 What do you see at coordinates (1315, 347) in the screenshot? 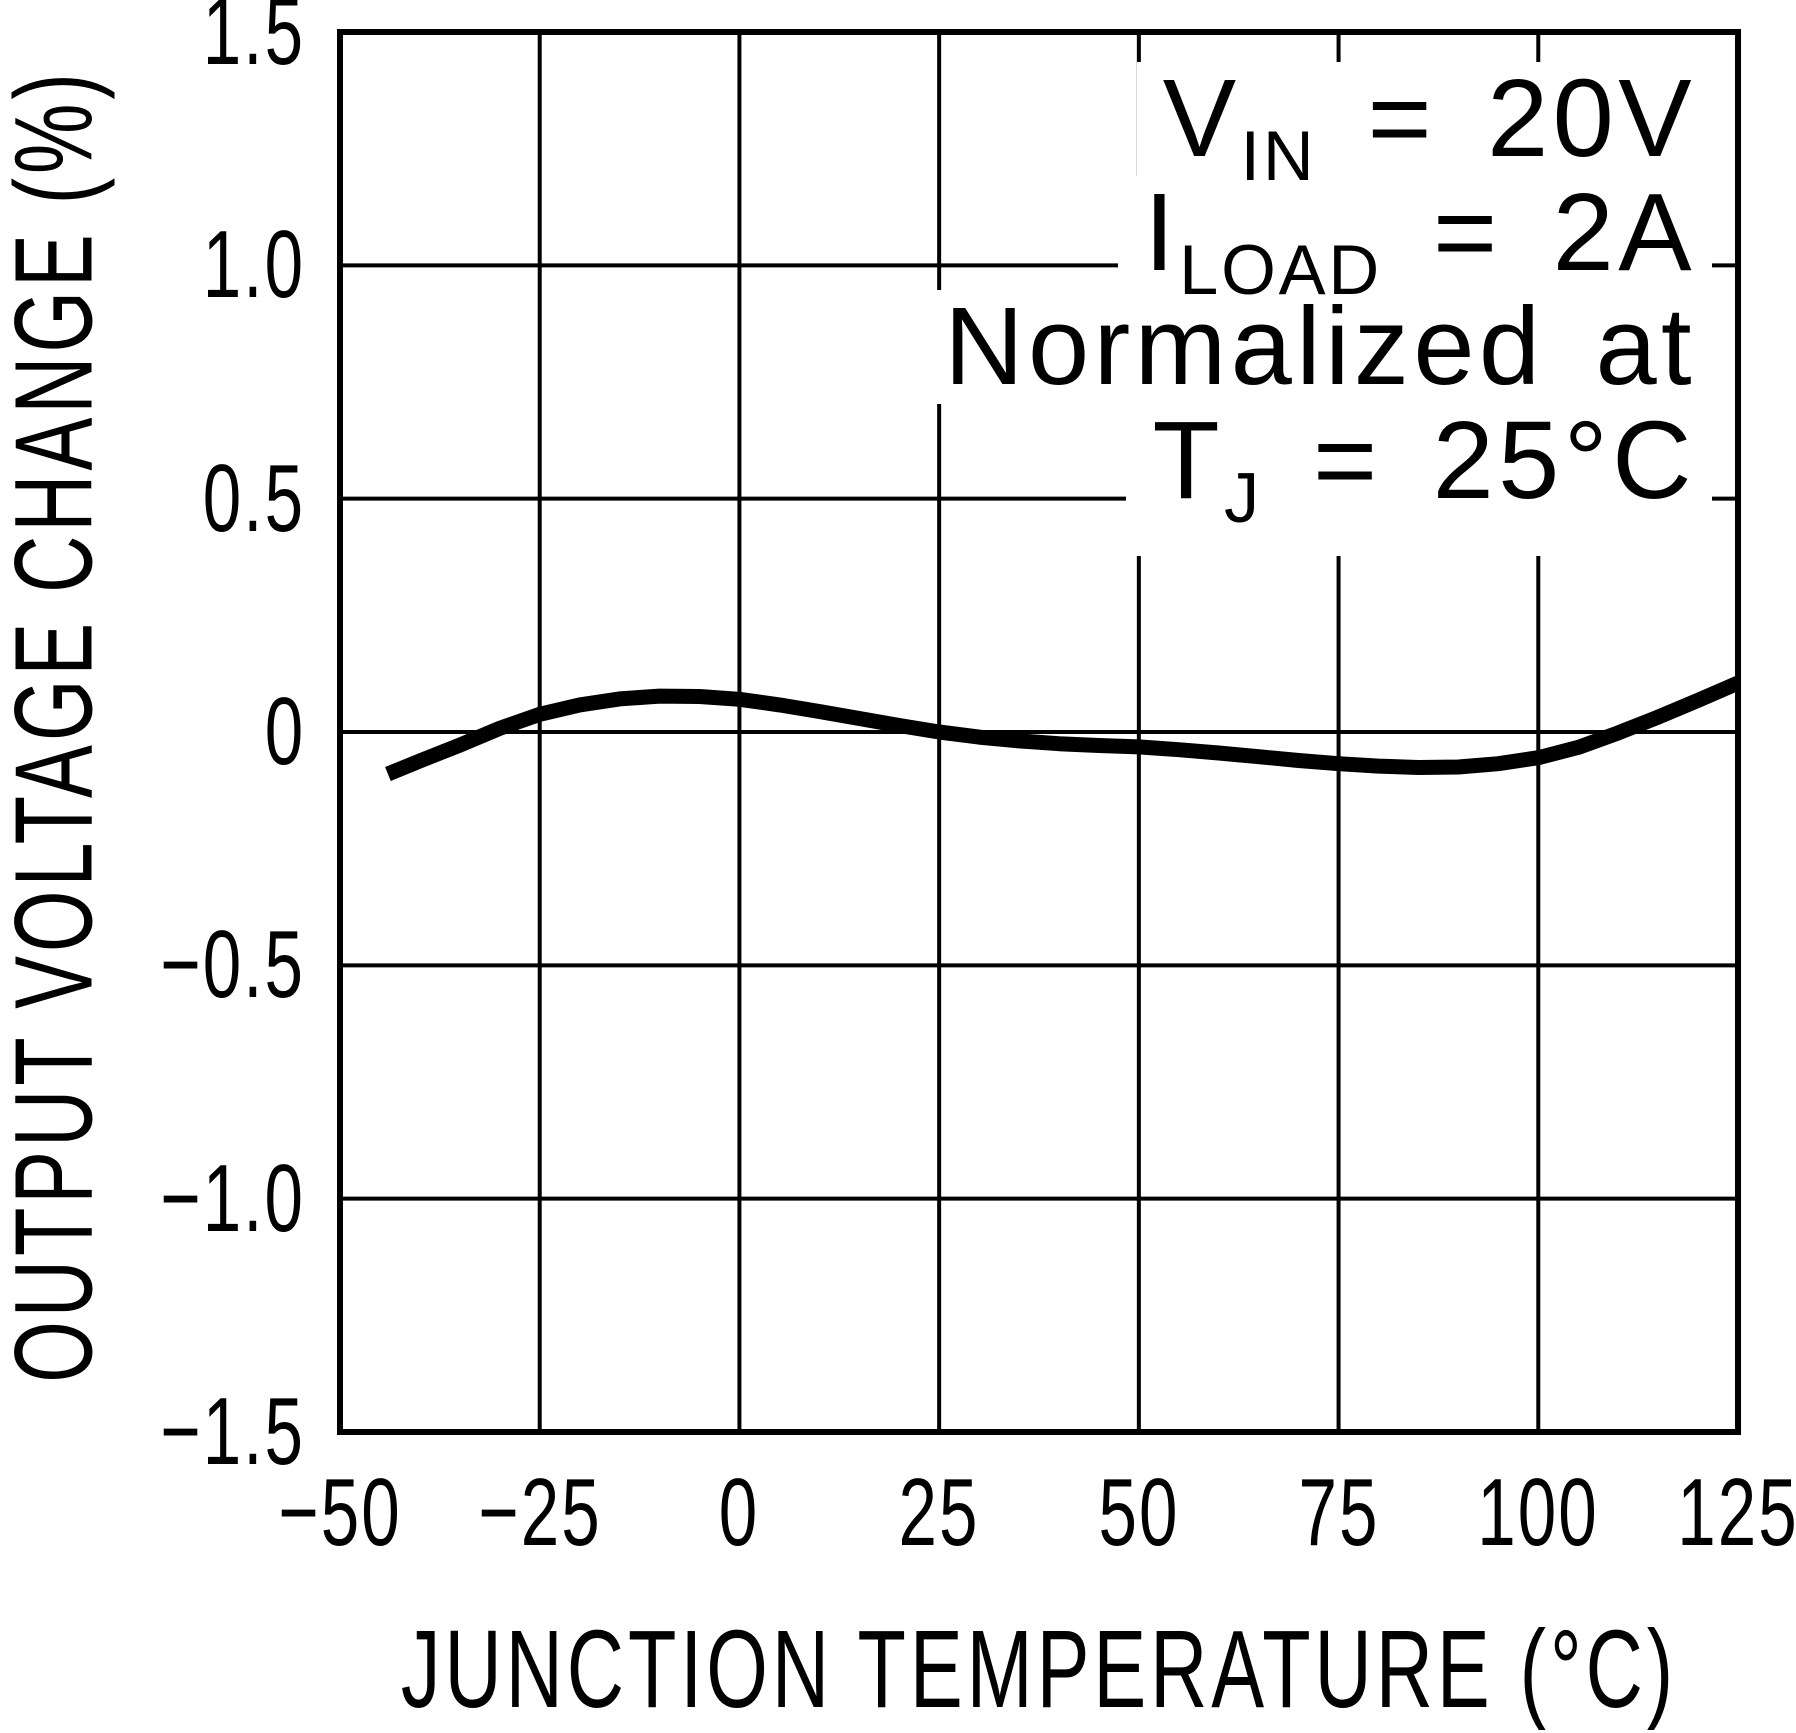
I see `annotation-normalized: Normalized at` at bounding box center [1315, 347].